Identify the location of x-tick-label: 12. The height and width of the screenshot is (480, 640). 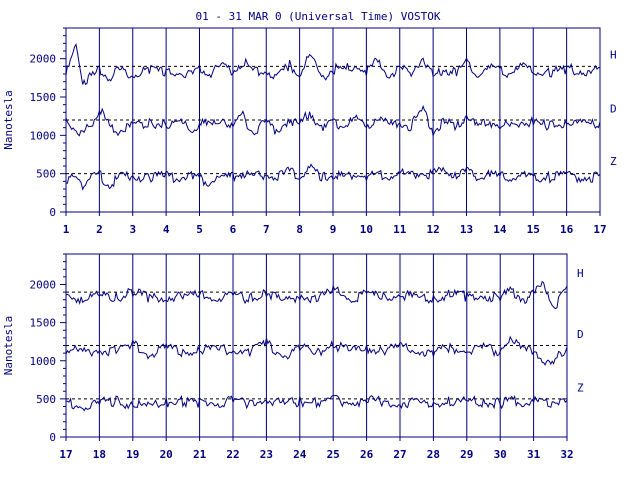
(433, 229).